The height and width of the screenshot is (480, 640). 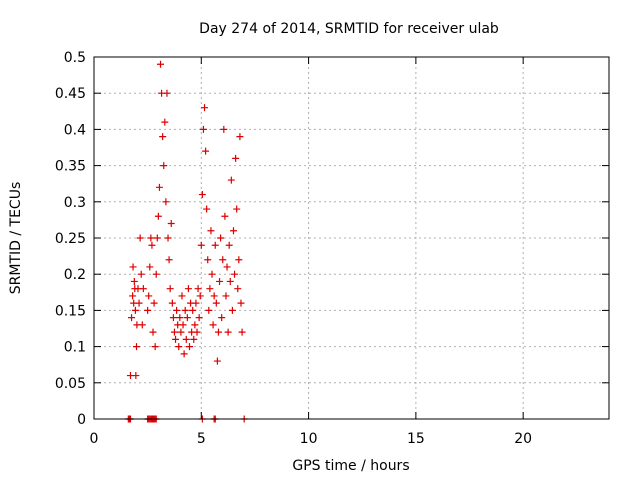 I want to click on y-tick-label: 0.2, so click(x=75, y=275).